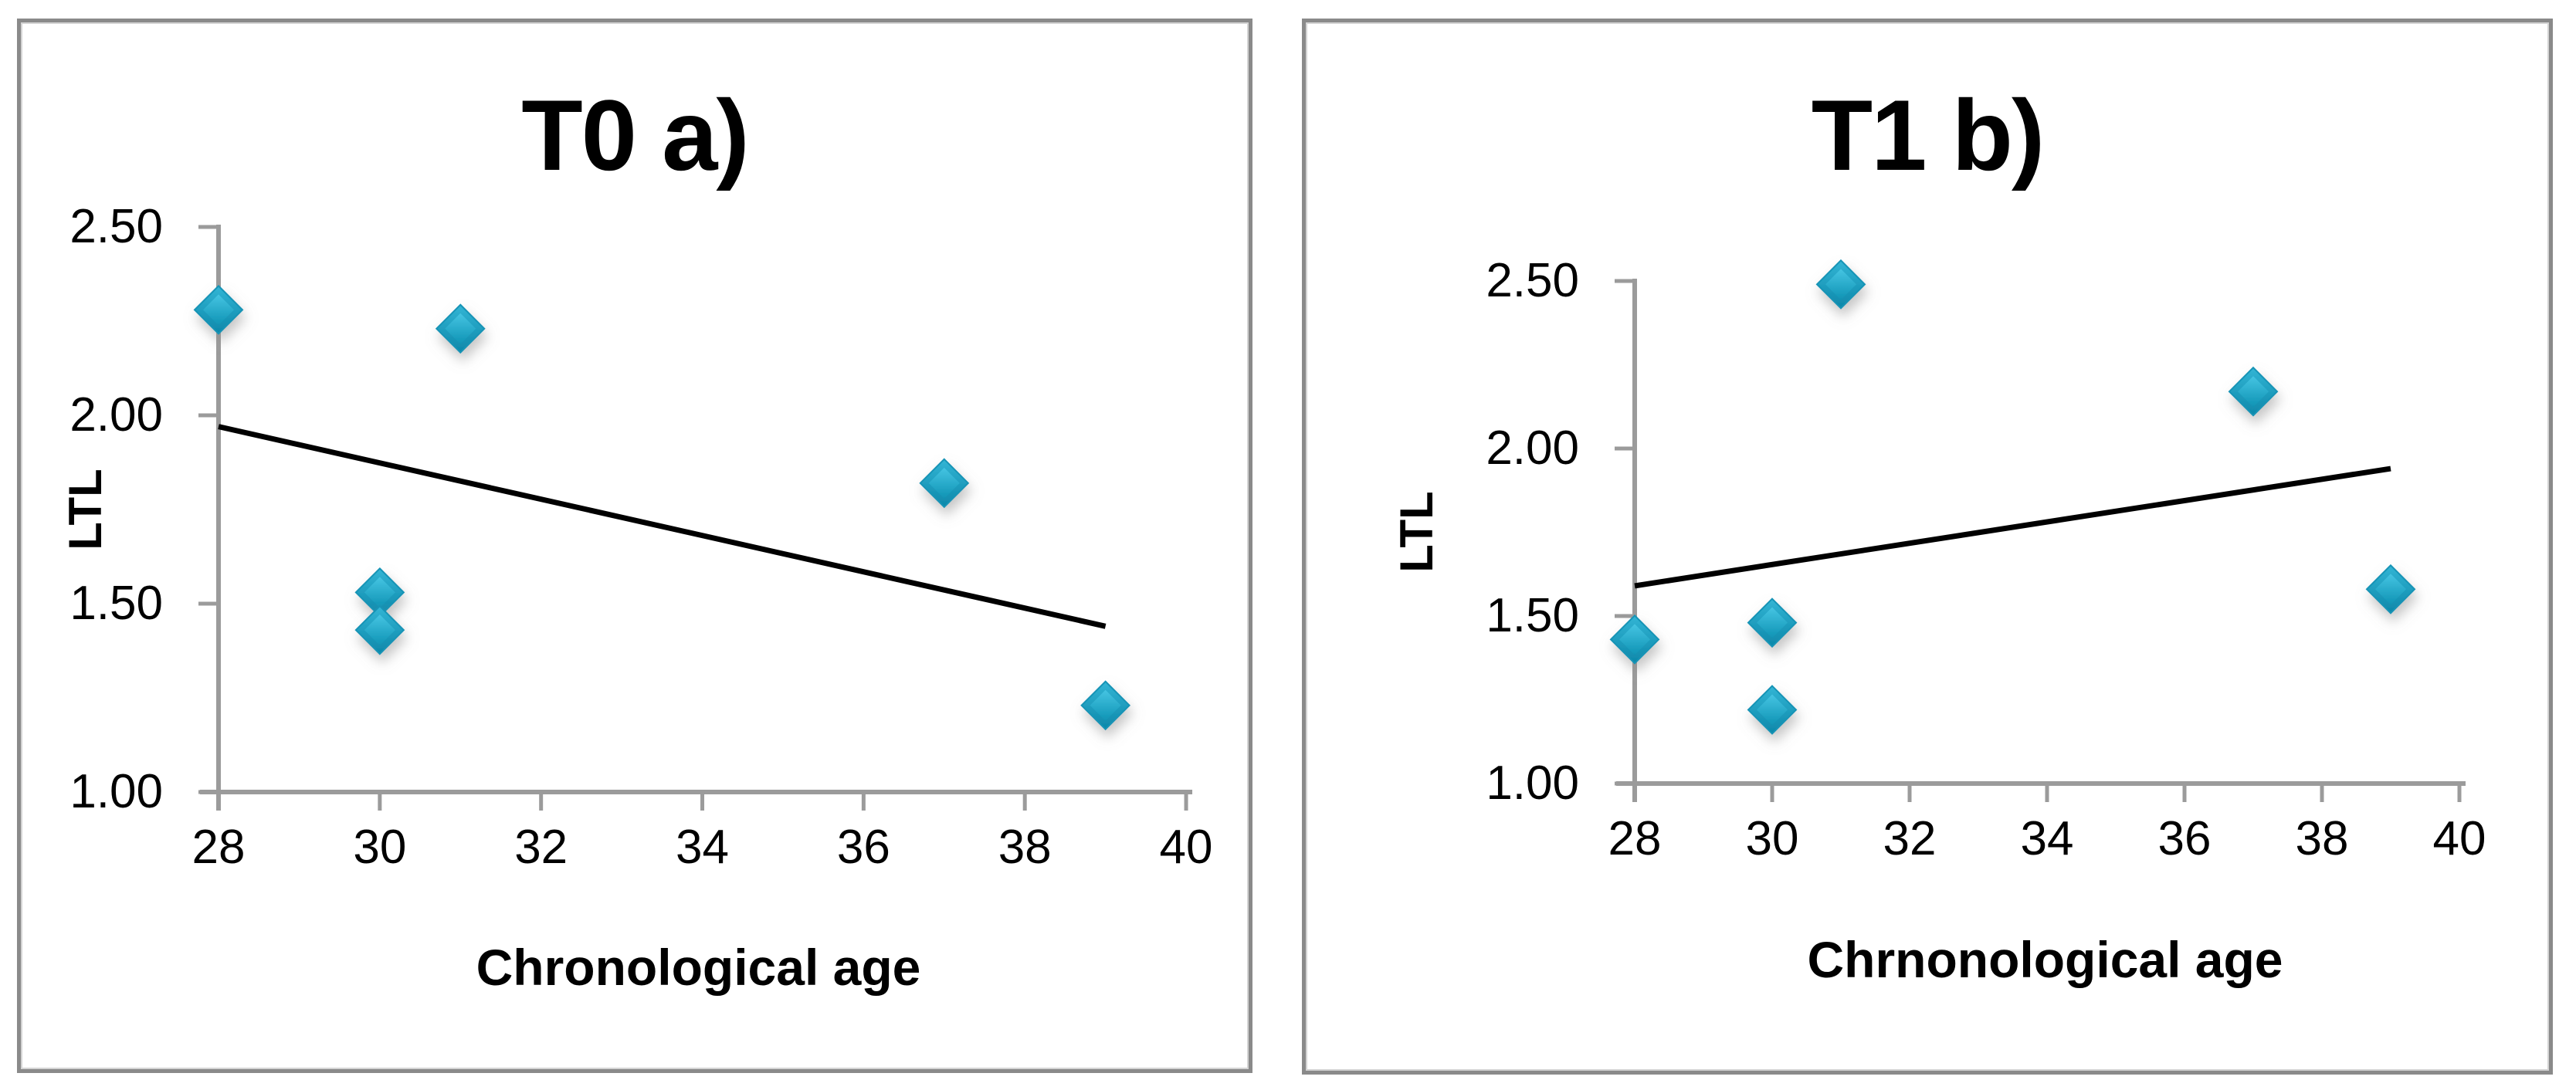 The width and height of the screenshot is (2576, 1090). What do you see at coordinates (698, 967) in the screenshot?
I see `x-axis-title: Chronological age` at bounding box center [698, 967].